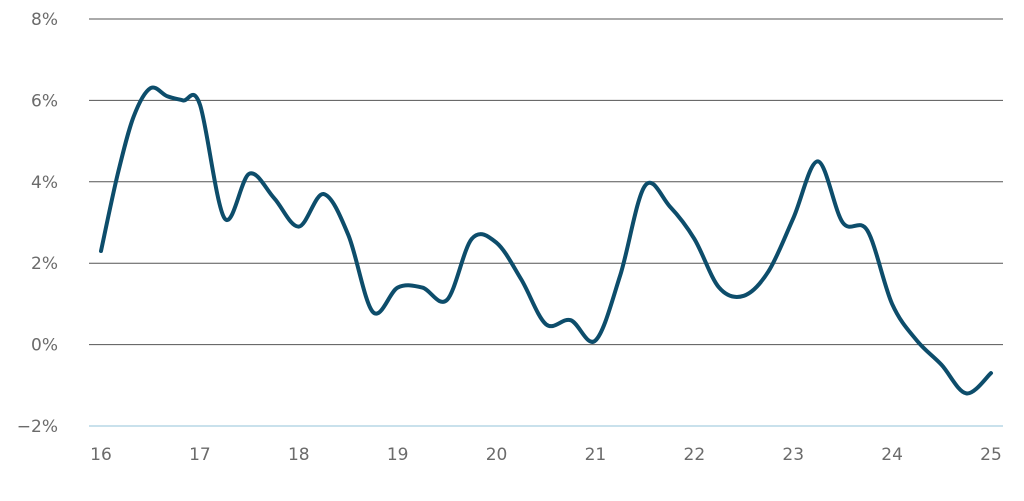 The width and height of the screenshot is (1024, 501). Describe the element at coordinates (991, 455) in the screenshot. I see `x-tick-label: 25` at that location.